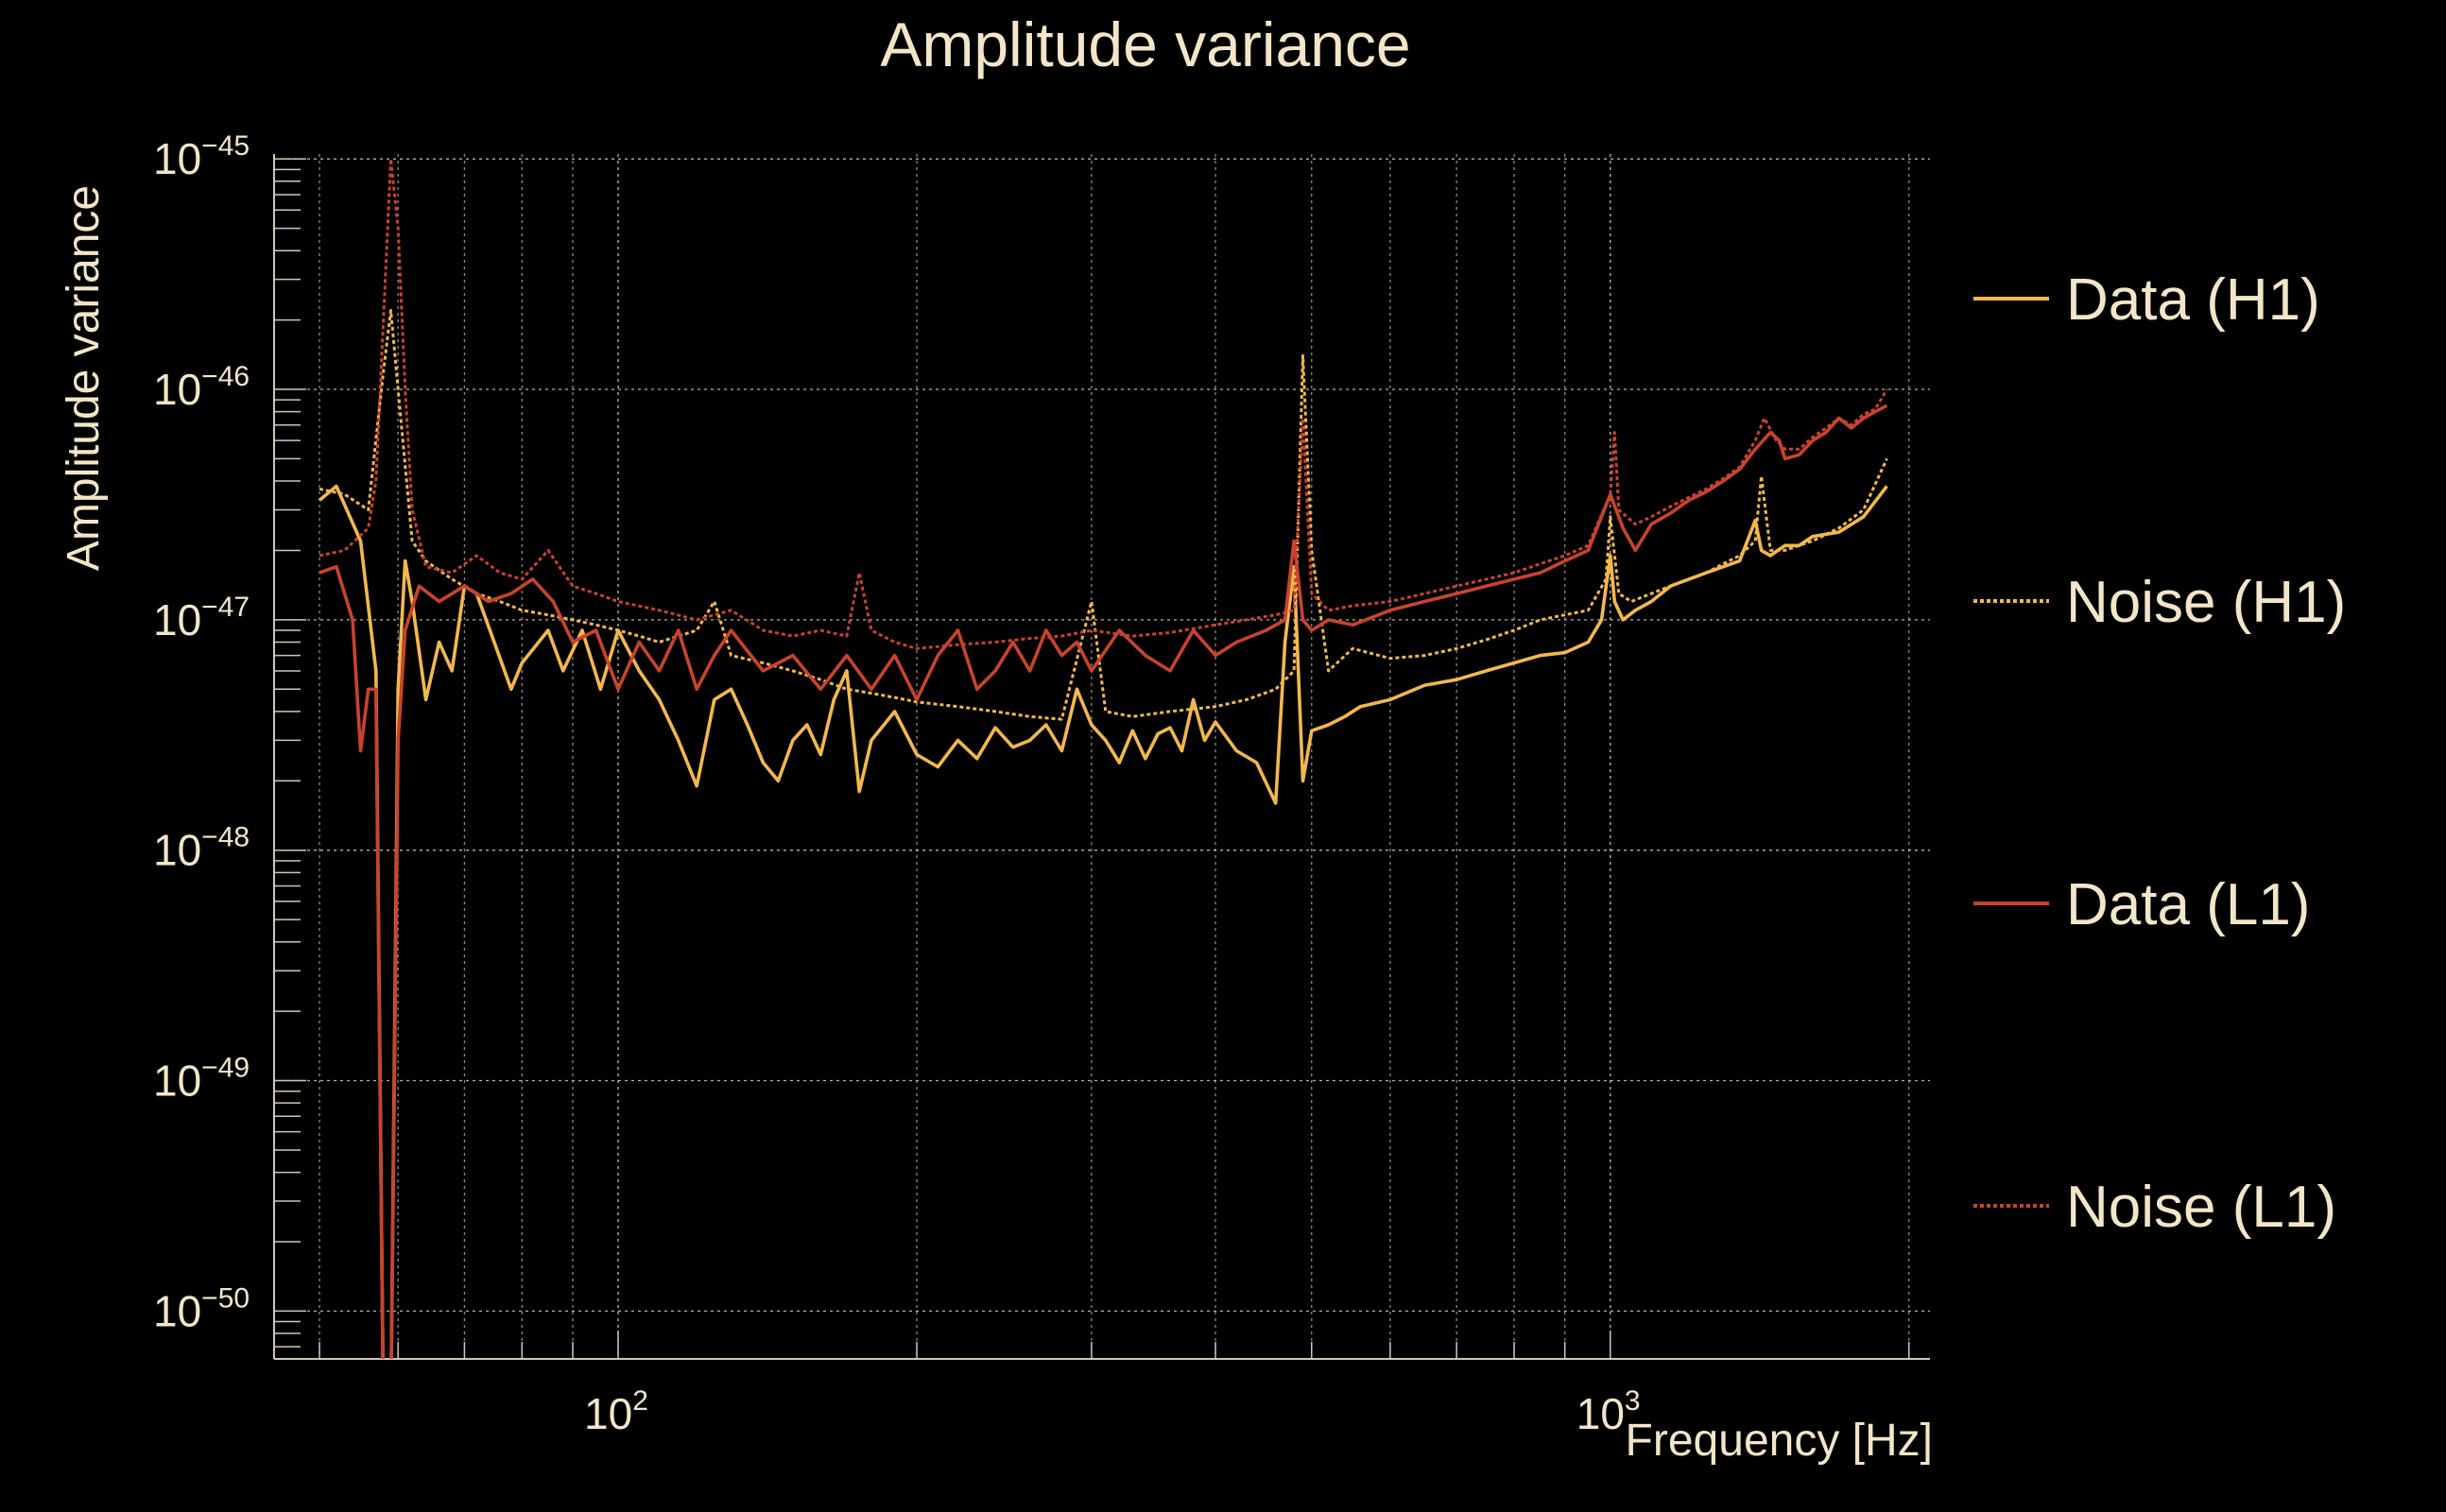 The image size is (2446, 1512). I want to click on y-tick-label: 10−46, so click(201, 387).